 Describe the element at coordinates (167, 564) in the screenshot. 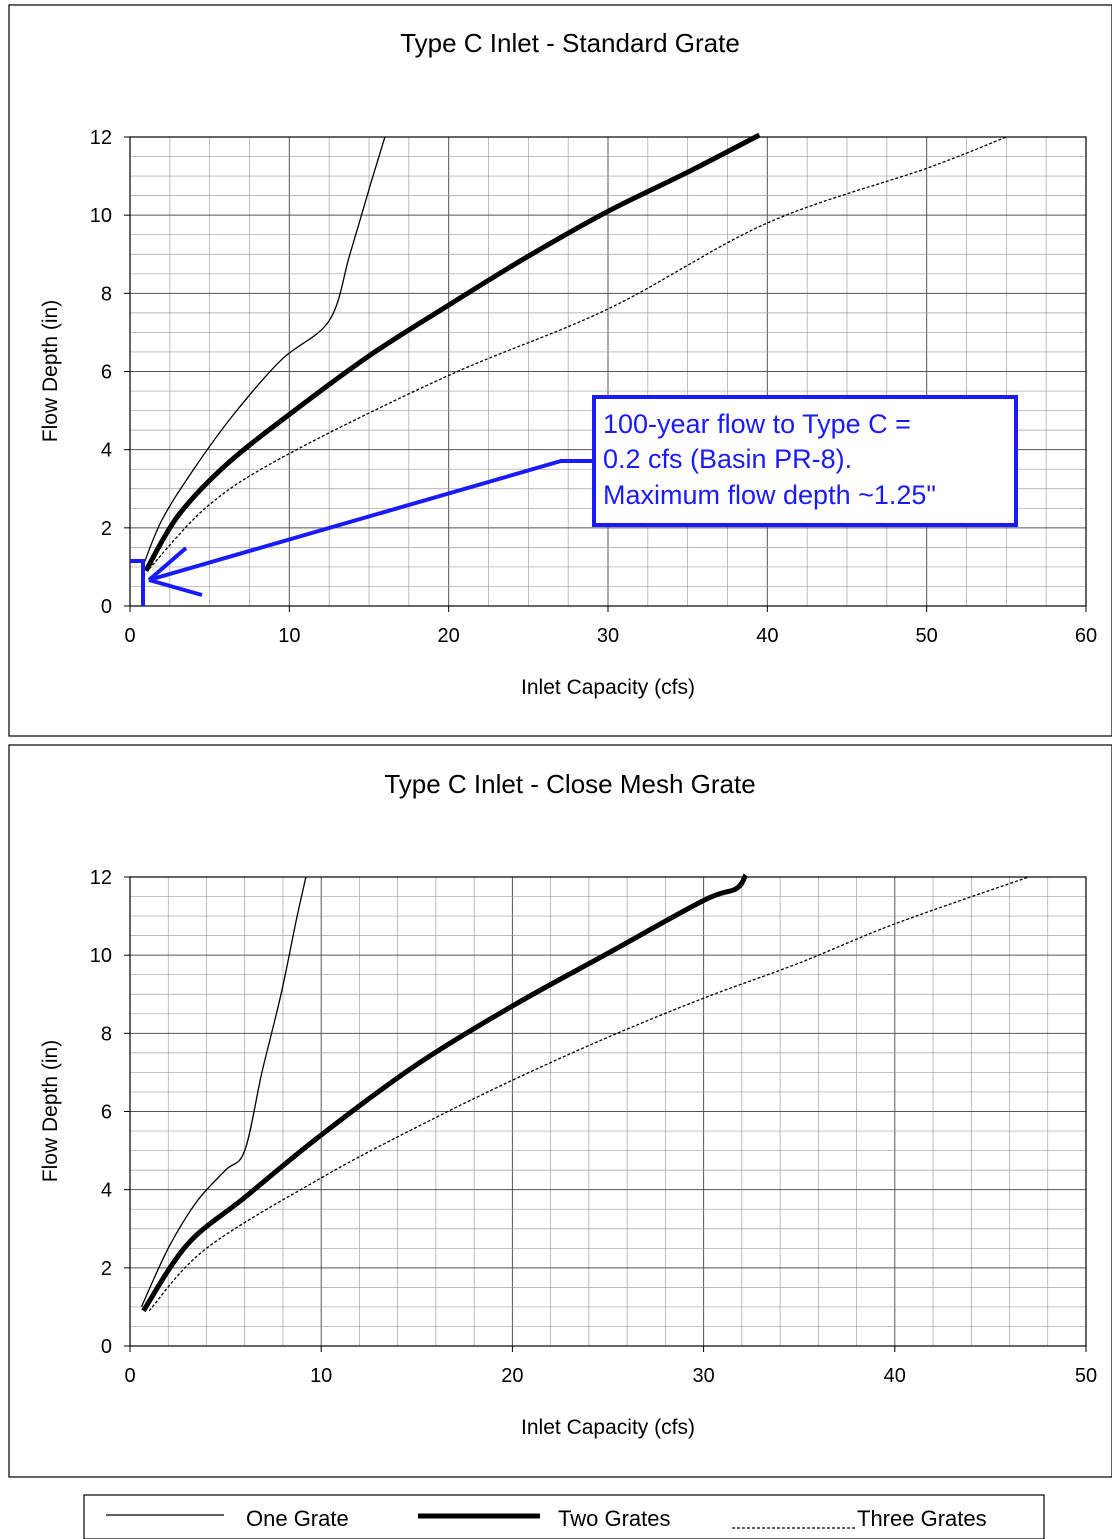

I see `annotation-arrowhead-upper` at that location.